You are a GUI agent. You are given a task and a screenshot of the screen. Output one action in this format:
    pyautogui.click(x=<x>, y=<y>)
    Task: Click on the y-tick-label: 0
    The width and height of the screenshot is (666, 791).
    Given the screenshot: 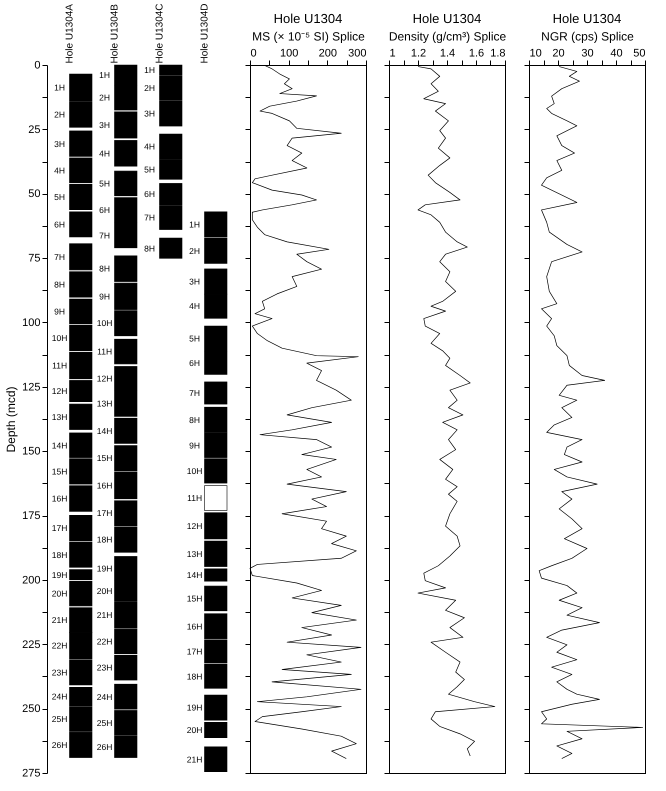 What is the action you would take?
    pyautogui.click(x=37, y=66)
    